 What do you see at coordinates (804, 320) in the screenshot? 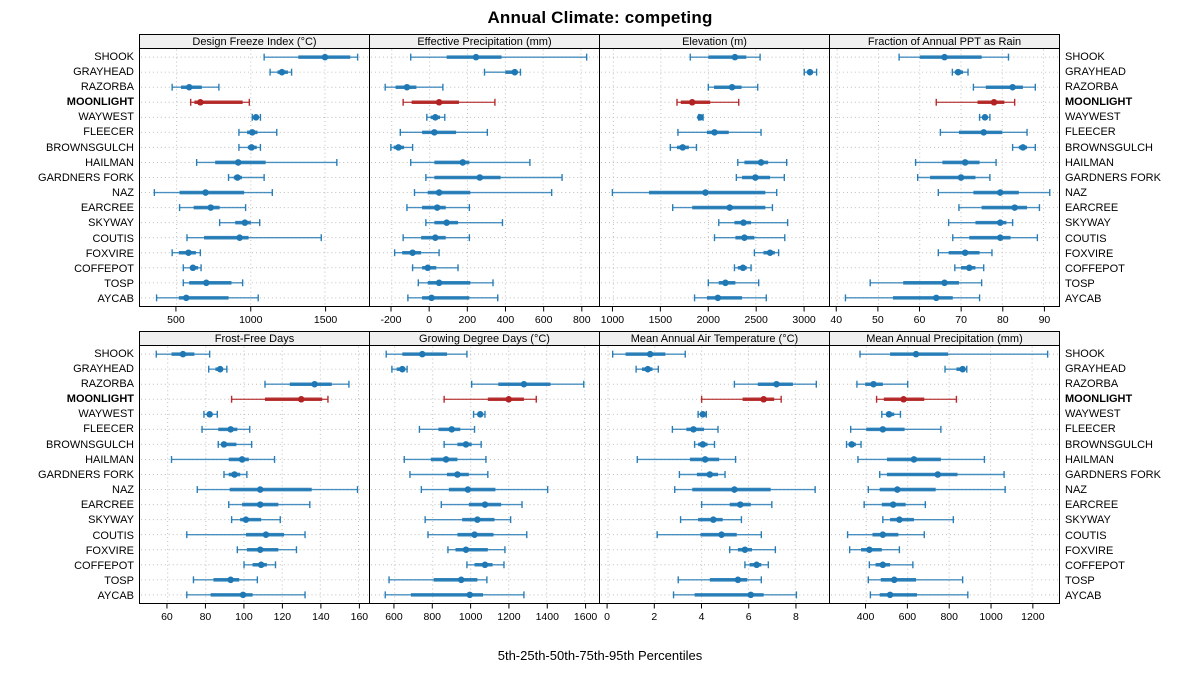
I see `svg-text: 3000` at bounding box center [804, 320].